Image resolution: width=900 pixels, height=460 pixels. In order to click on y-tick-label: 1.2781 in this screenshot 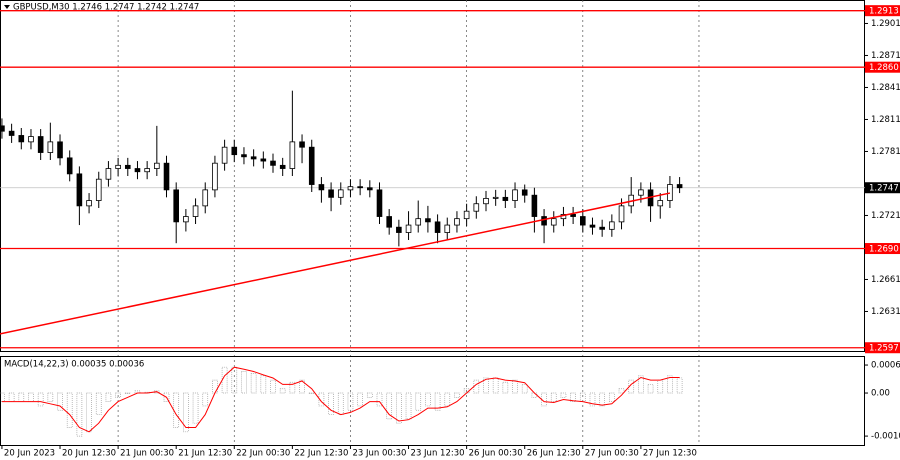, I will do `click(885, 152)`.